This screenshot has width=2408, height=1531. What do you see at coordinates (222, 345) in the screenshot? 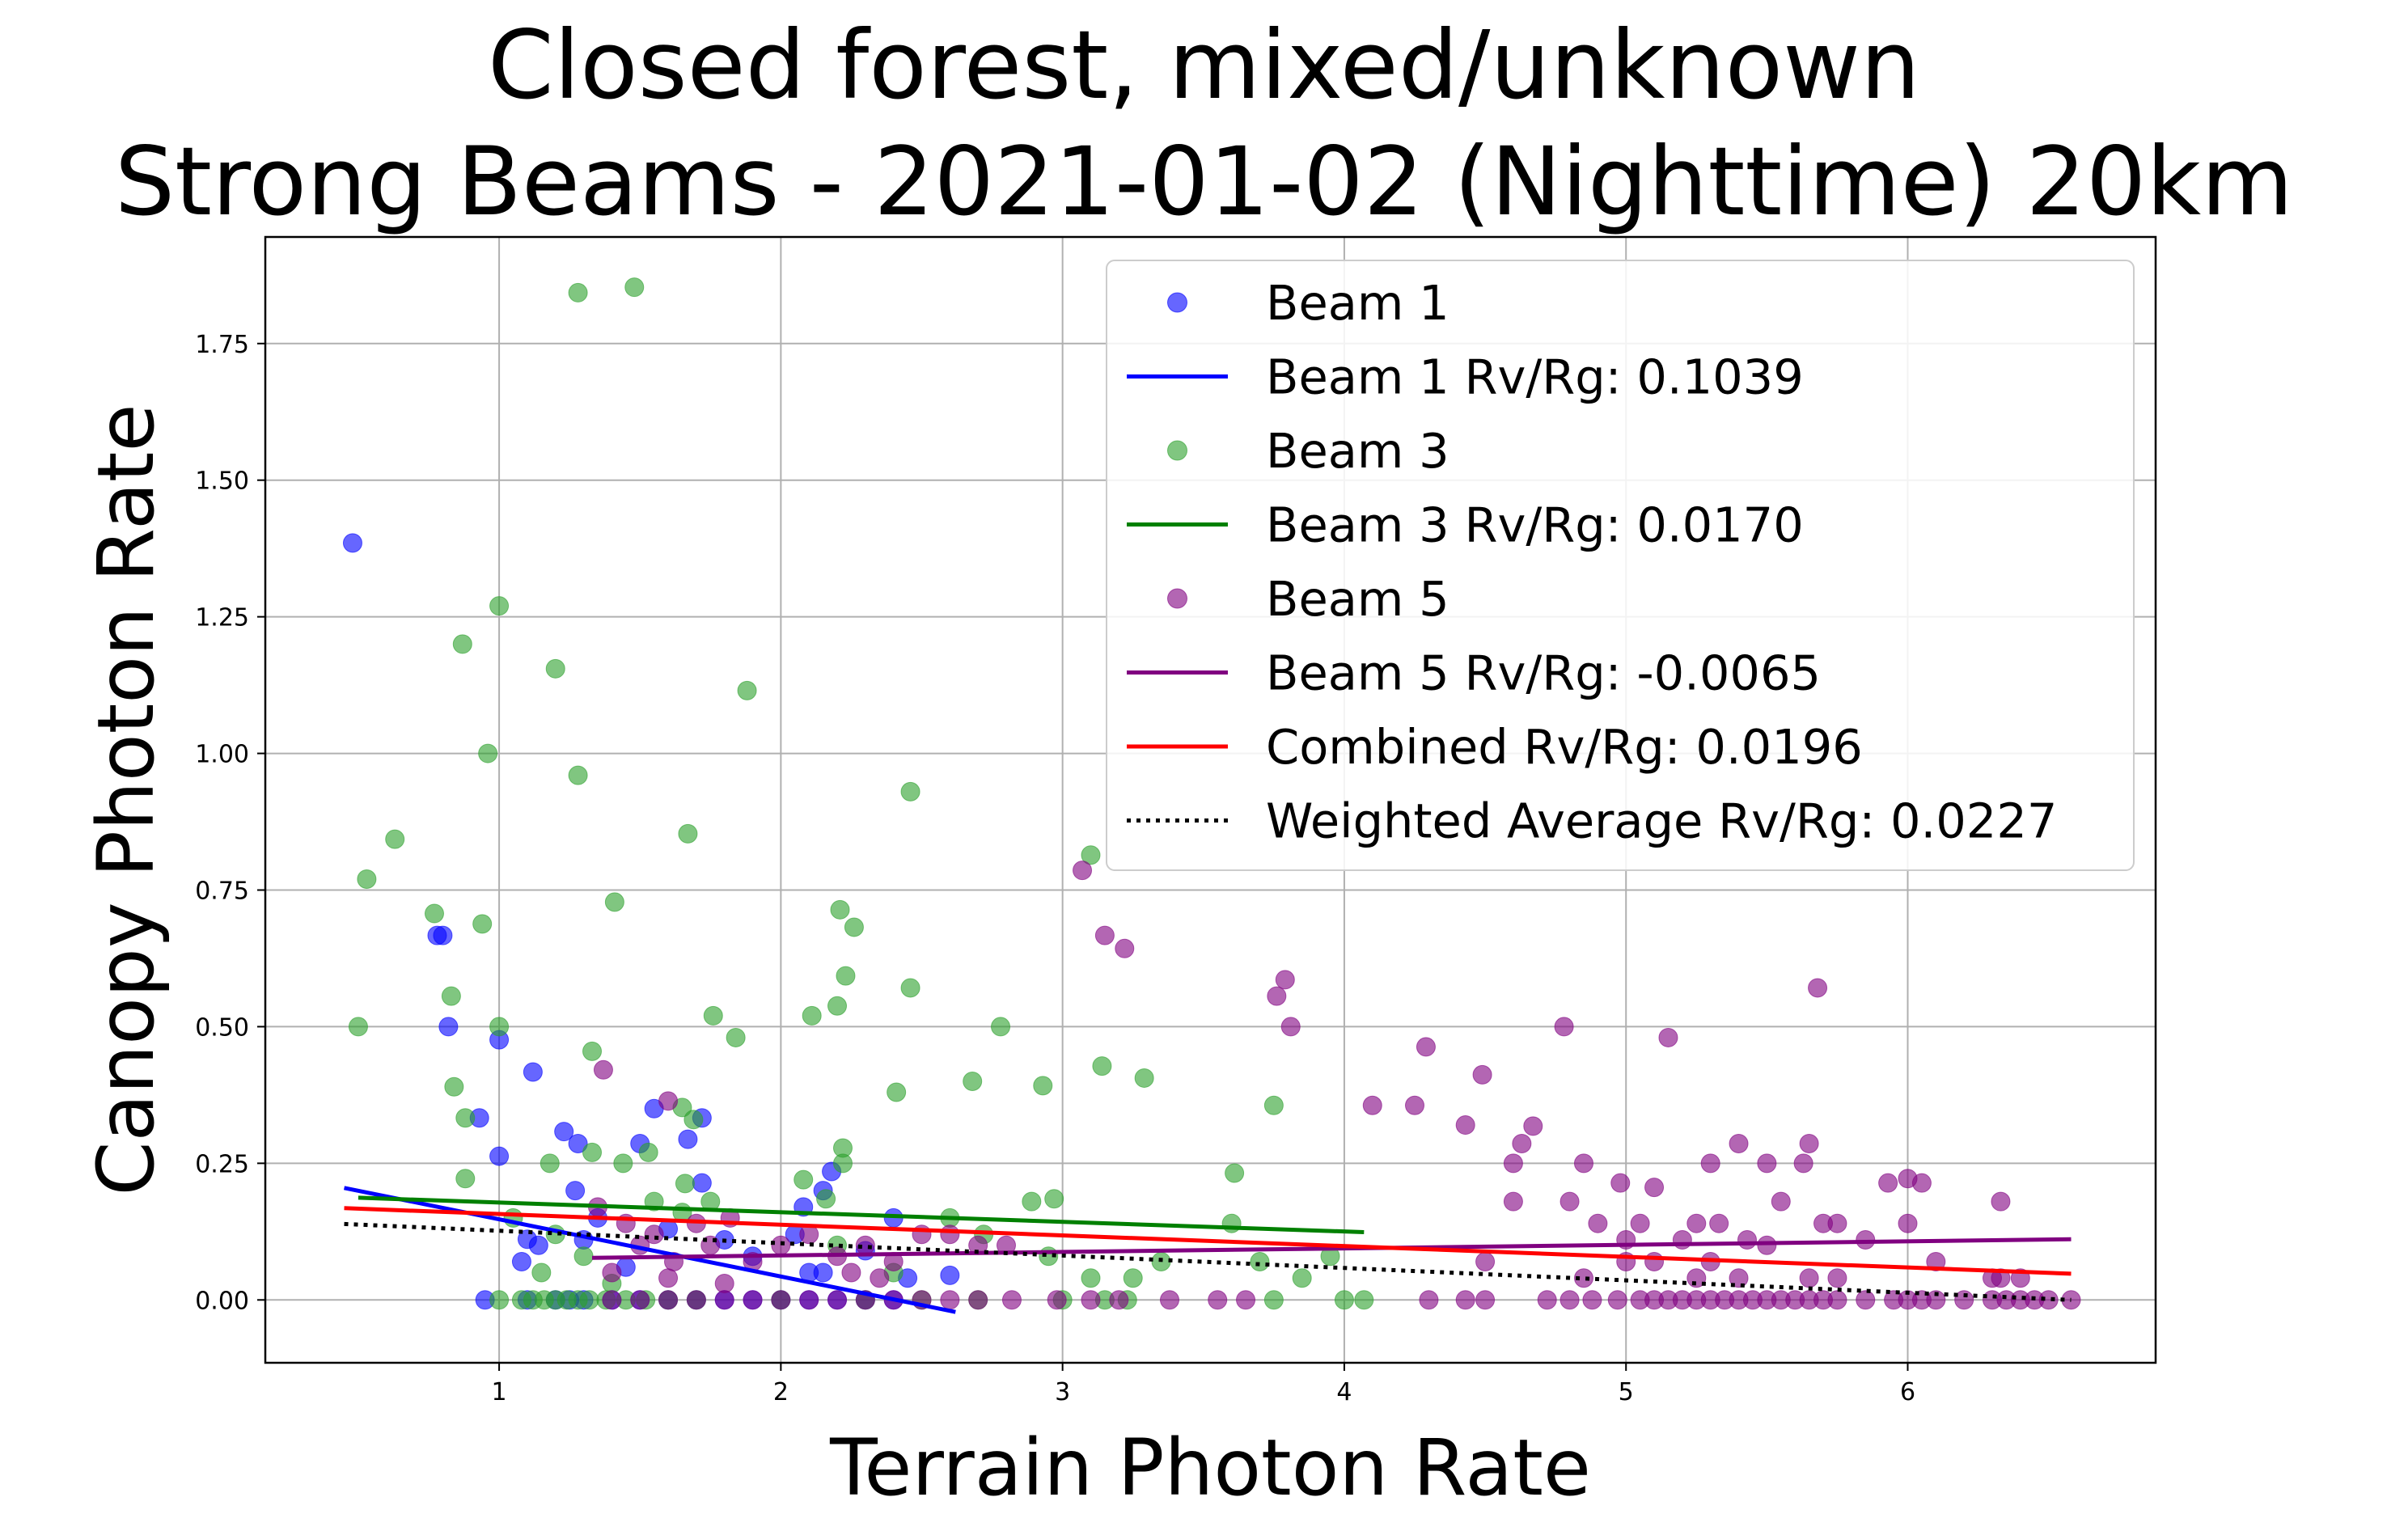
I see `y-tick-label: 1.75` at bounding box center [222, 345].